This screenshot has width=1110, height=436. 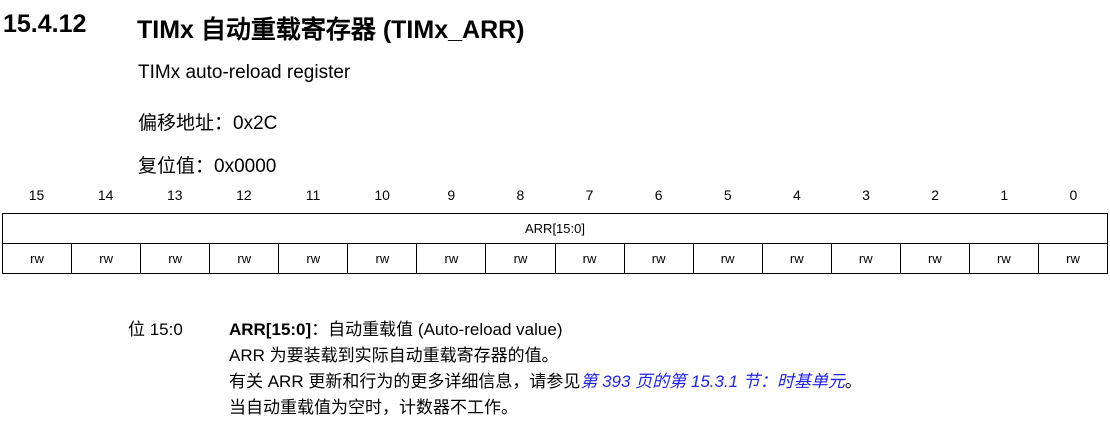 What do you see at coordinates (555, 195) in the screenshot?
I see `bit-numbers: 15 14 13 12 11 10 9 8 7 6 5 4 3 2 1 0` at bounding box center [555, 195].